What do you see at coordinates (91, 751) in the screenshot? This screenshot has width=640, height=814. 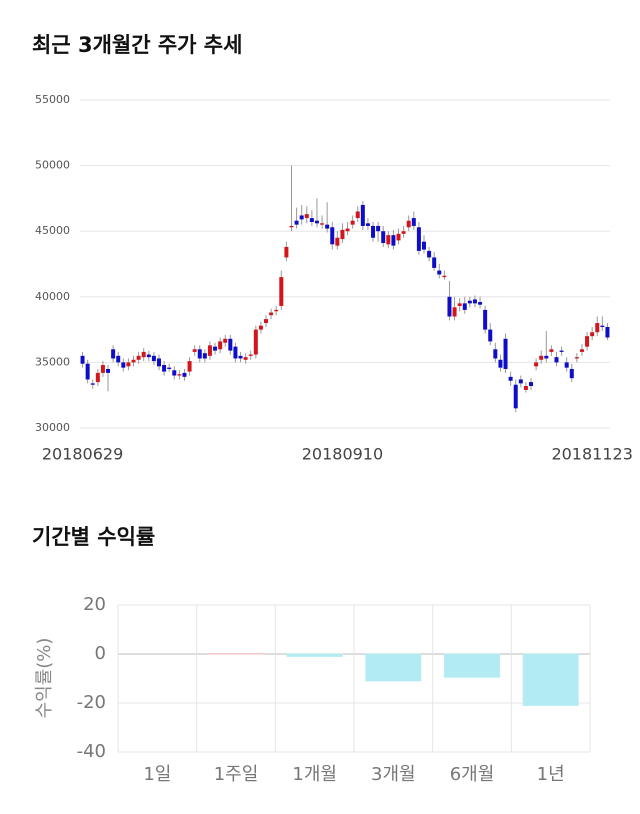 I see `y-tick-label: -40` at bounding box center [91, 751].